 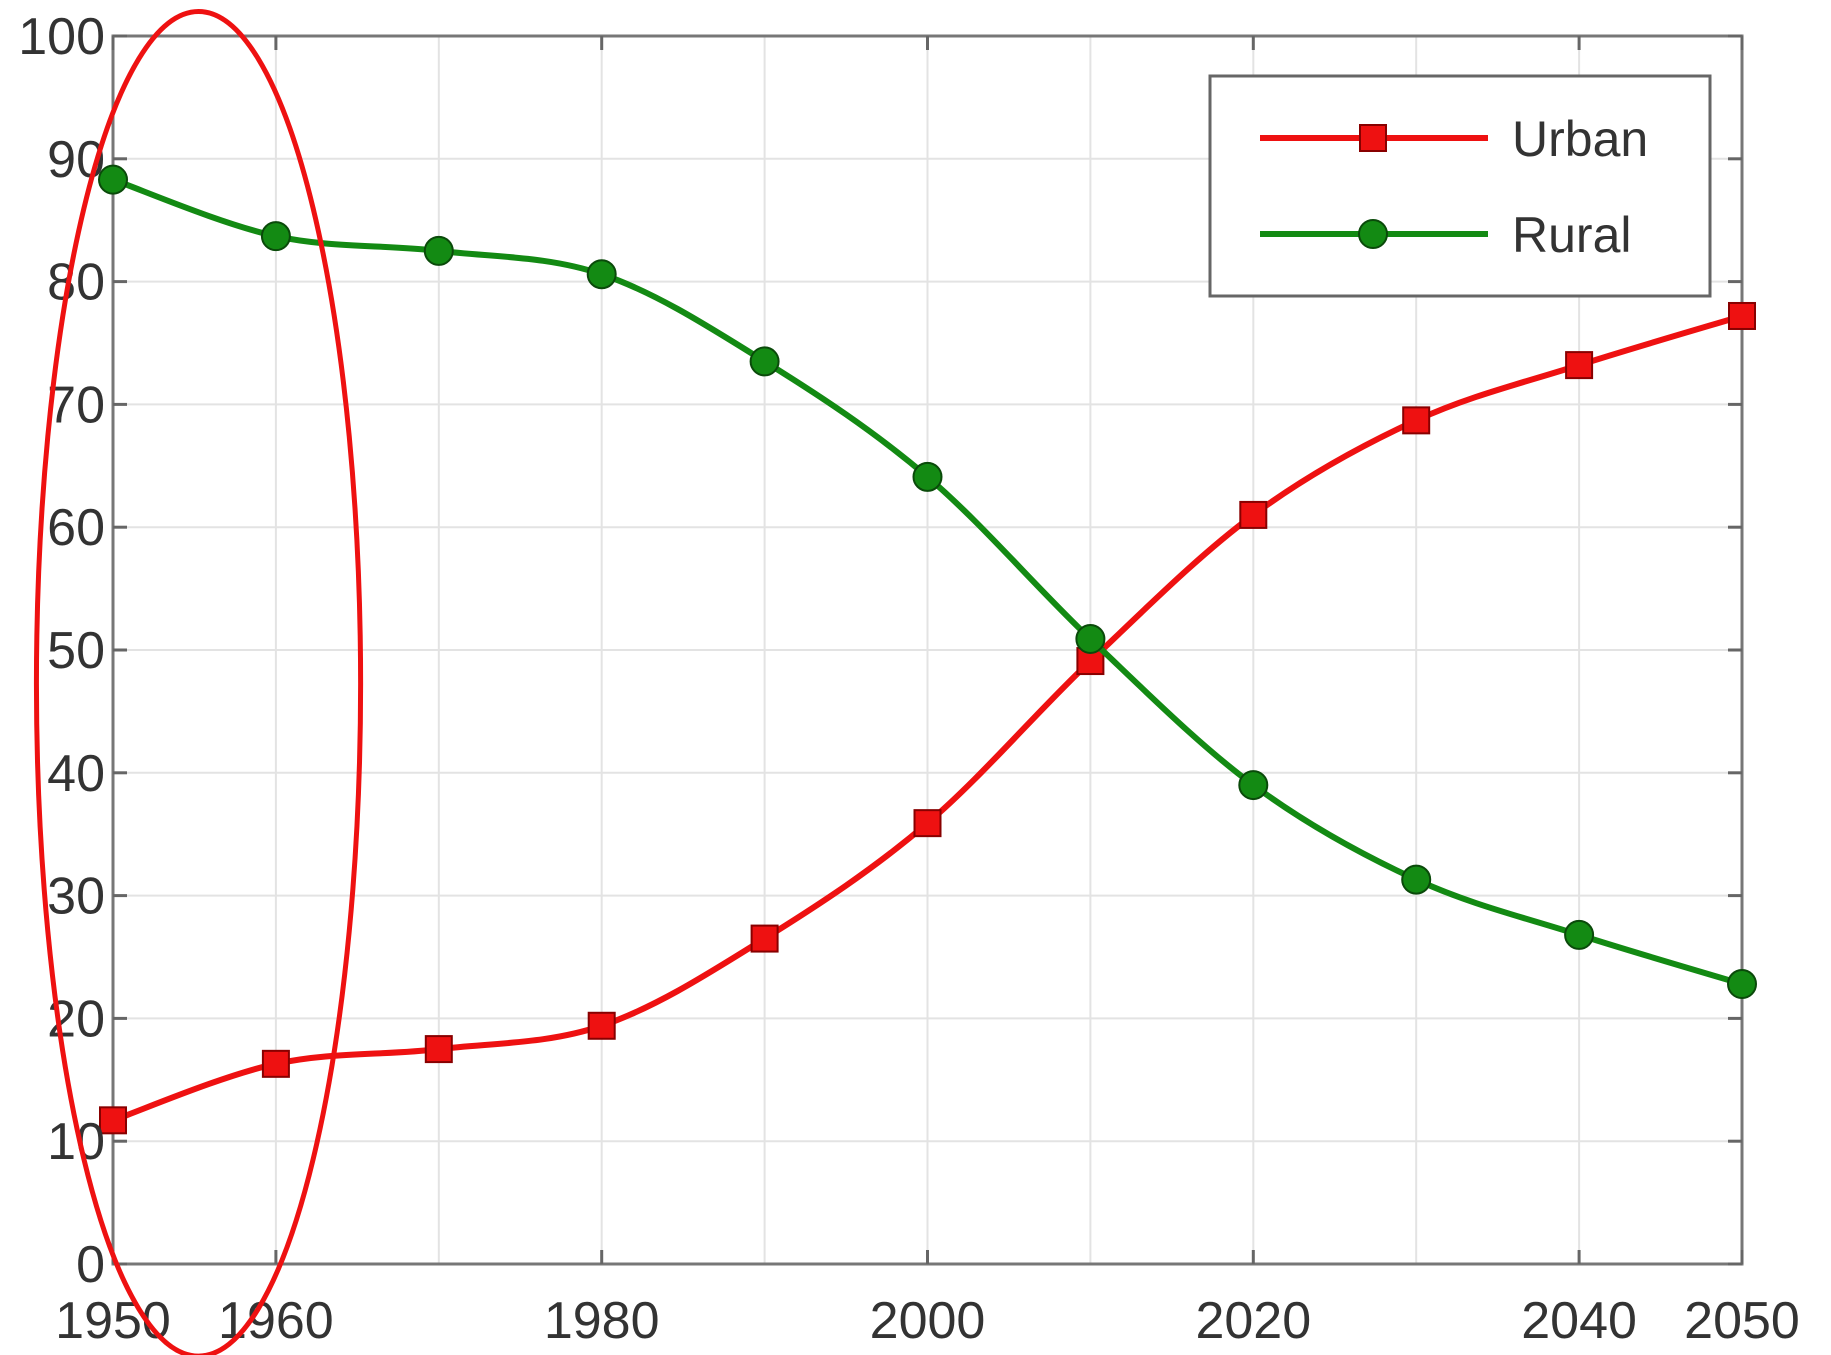 I want to click on y-tick-label: 100, so click(x=61, y=37).